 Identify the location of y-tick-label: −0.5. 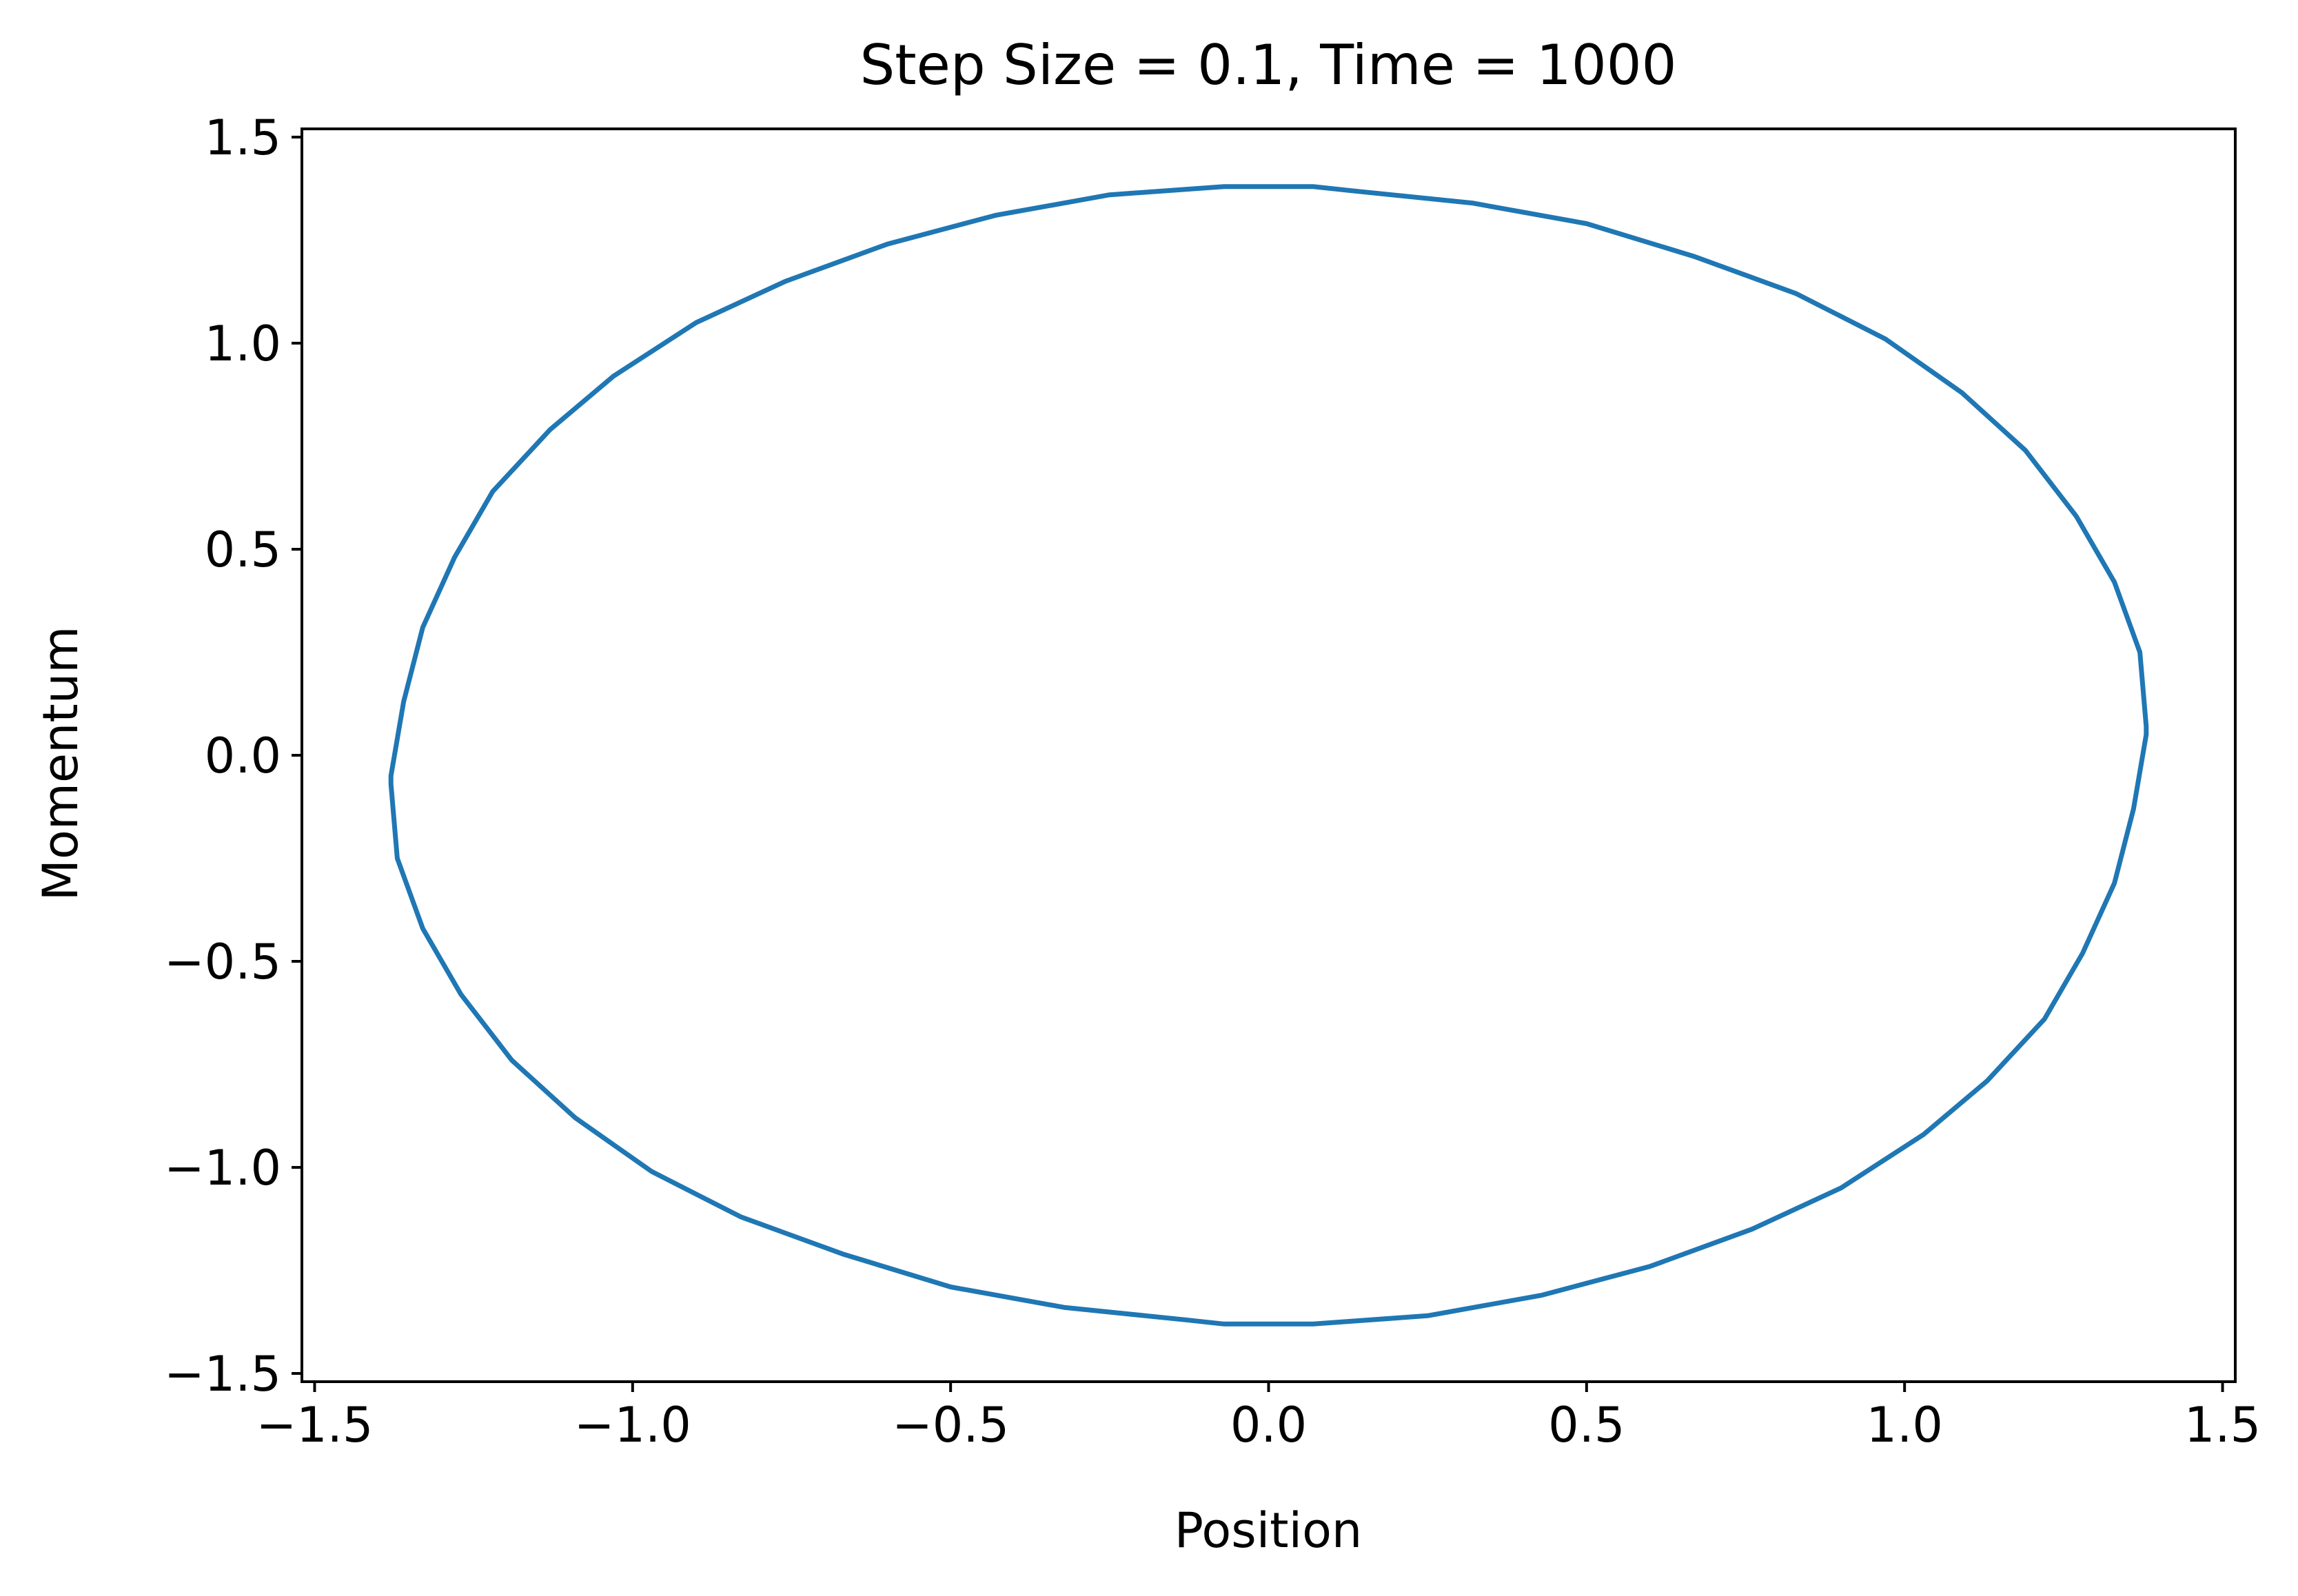
(222, 962).